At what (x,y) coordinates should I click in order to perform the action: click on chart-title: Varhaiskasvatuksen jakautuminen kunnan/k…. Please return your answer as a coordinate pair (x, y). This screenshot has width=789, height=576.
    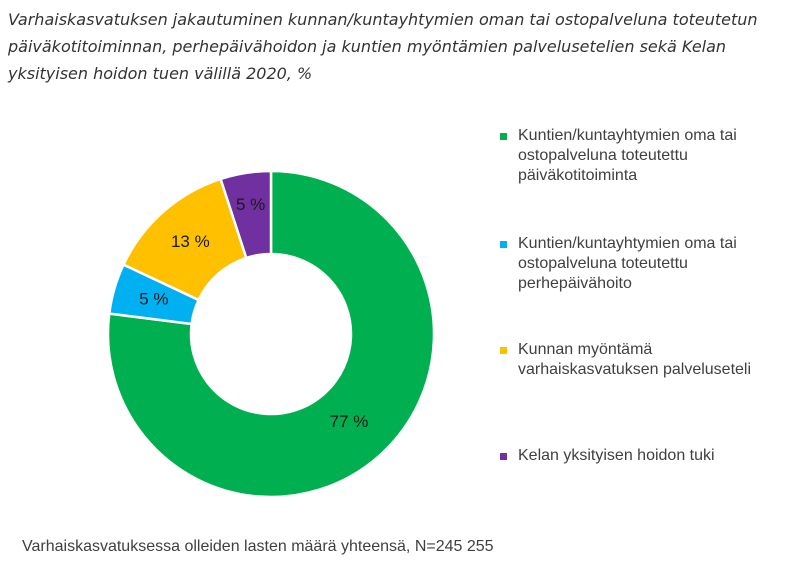
    Looking at the image, I should click on (383, 46).